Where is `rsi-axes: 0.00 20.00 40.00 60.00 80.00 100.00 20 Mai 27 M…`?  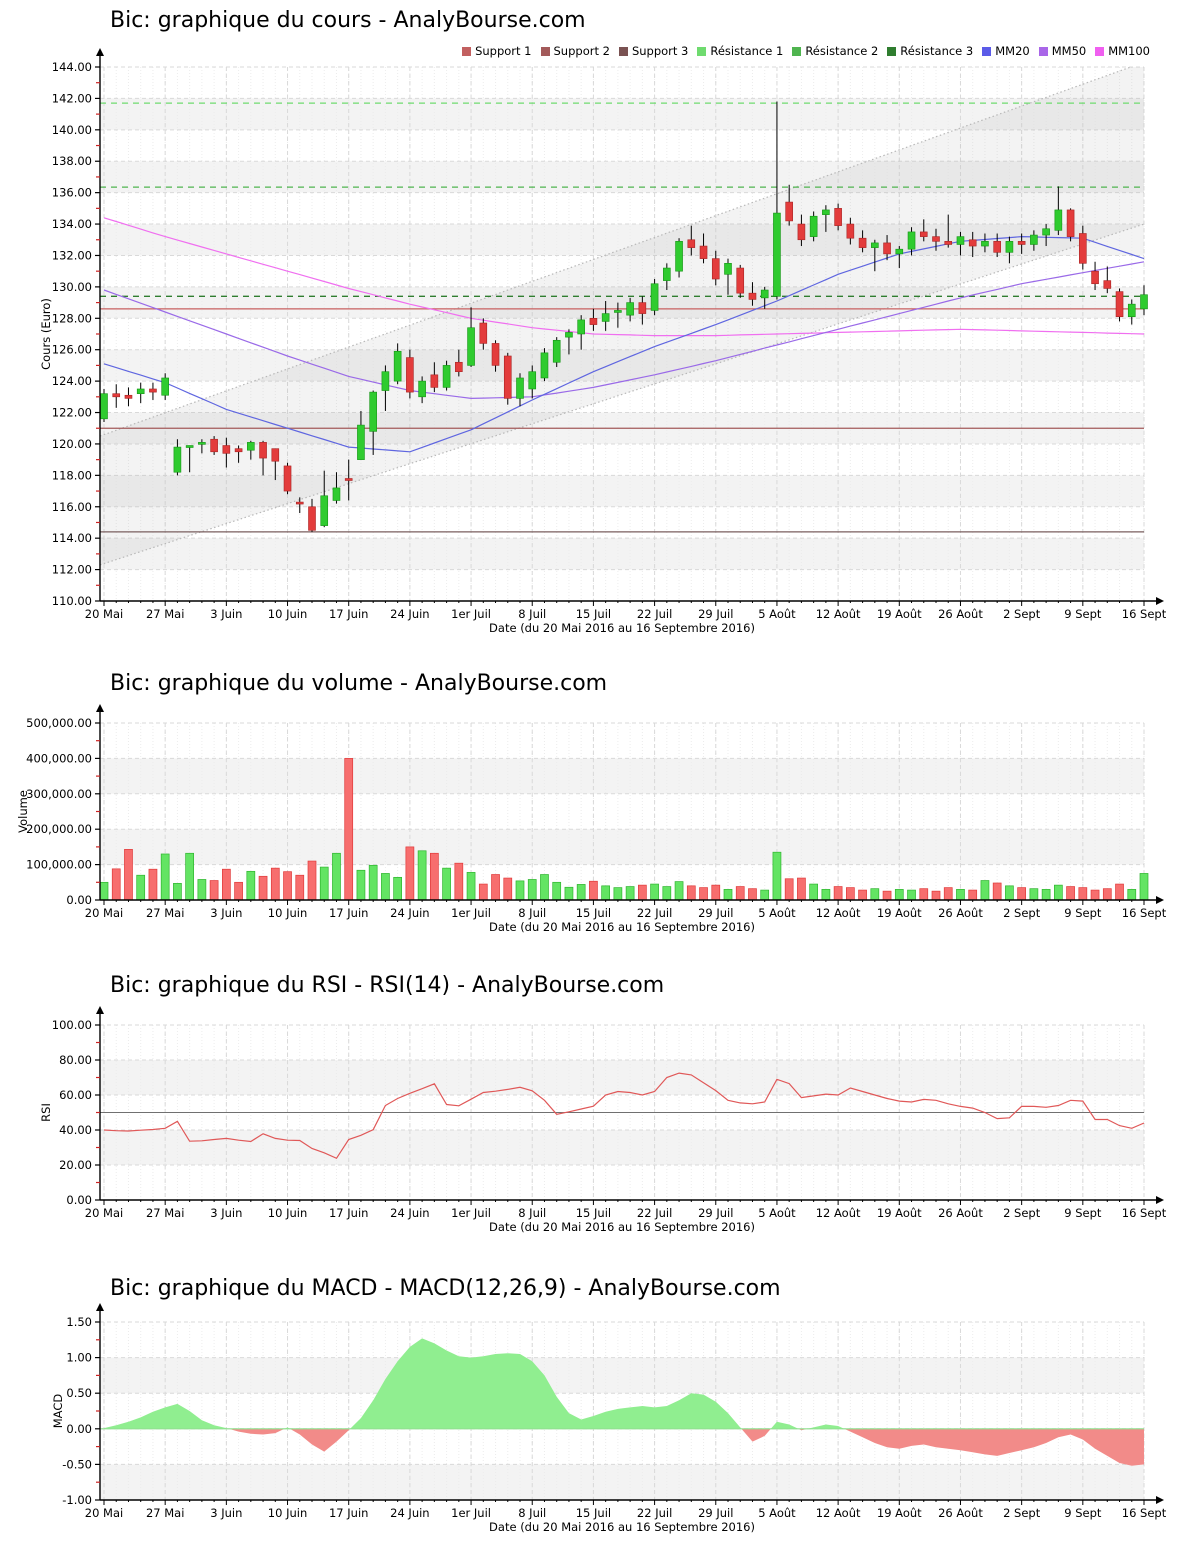 rsi-axes: 0.00 20.00 40.00 60.00 80.00 100.00 20 Mai 27 M… is located at coordinates (603, 1120).